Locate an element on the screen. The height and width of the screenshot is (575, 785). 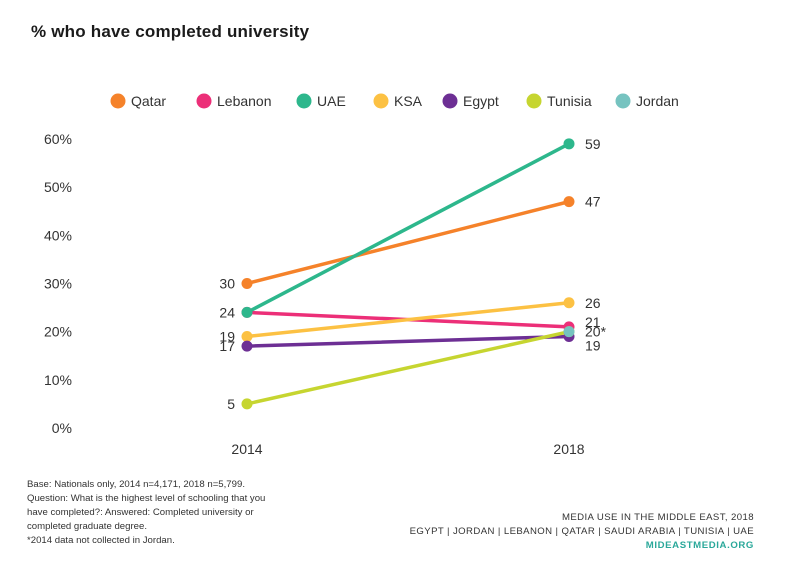
series-line-egypt is located at coordinates (408, 341).